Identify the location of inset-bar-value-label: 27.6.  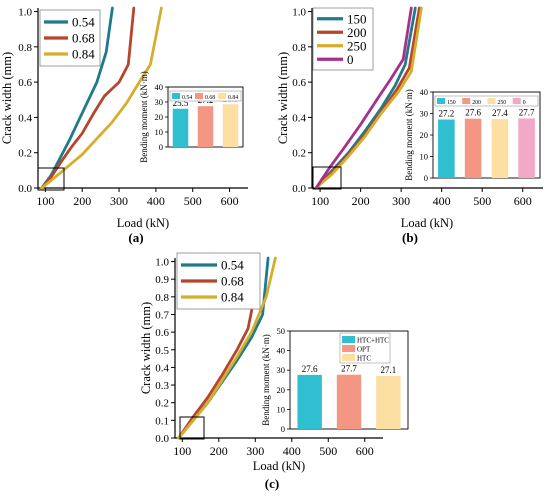
(310, 369).